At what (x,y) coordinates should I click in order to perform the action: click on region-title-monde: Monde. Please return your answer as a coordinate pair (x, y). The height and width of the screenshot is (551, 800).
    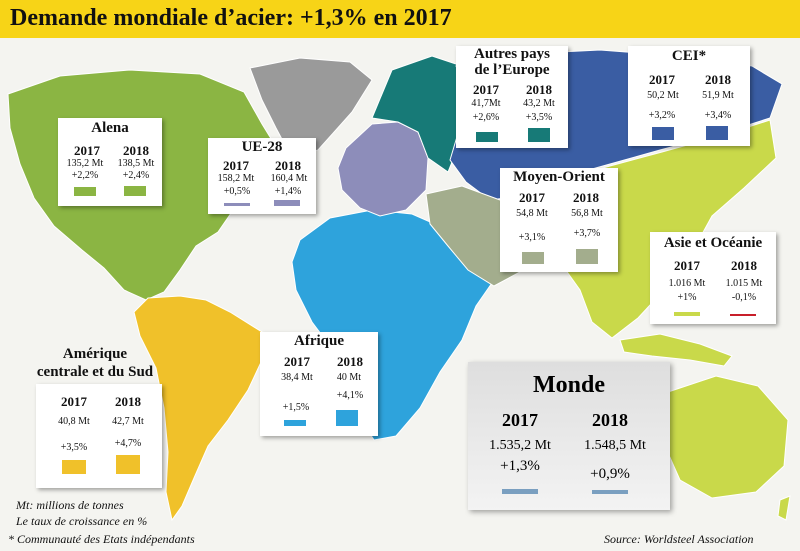
    Looking at the image, I should click on (569, 385).